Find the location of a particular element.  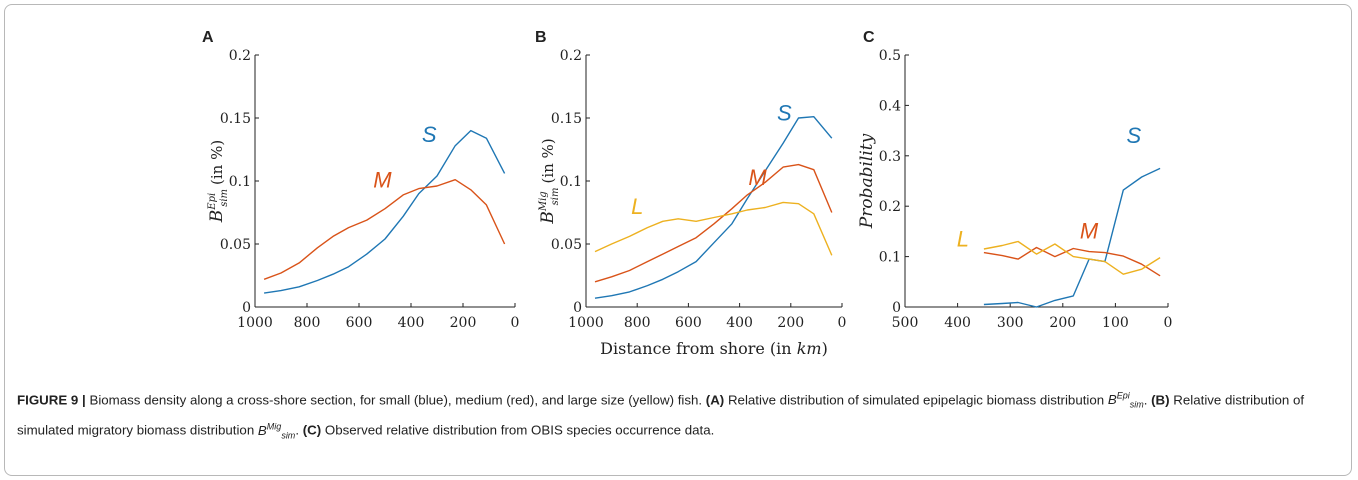

x-axis-label: Distance from shore (in km) is located at coordinates (714, 348).